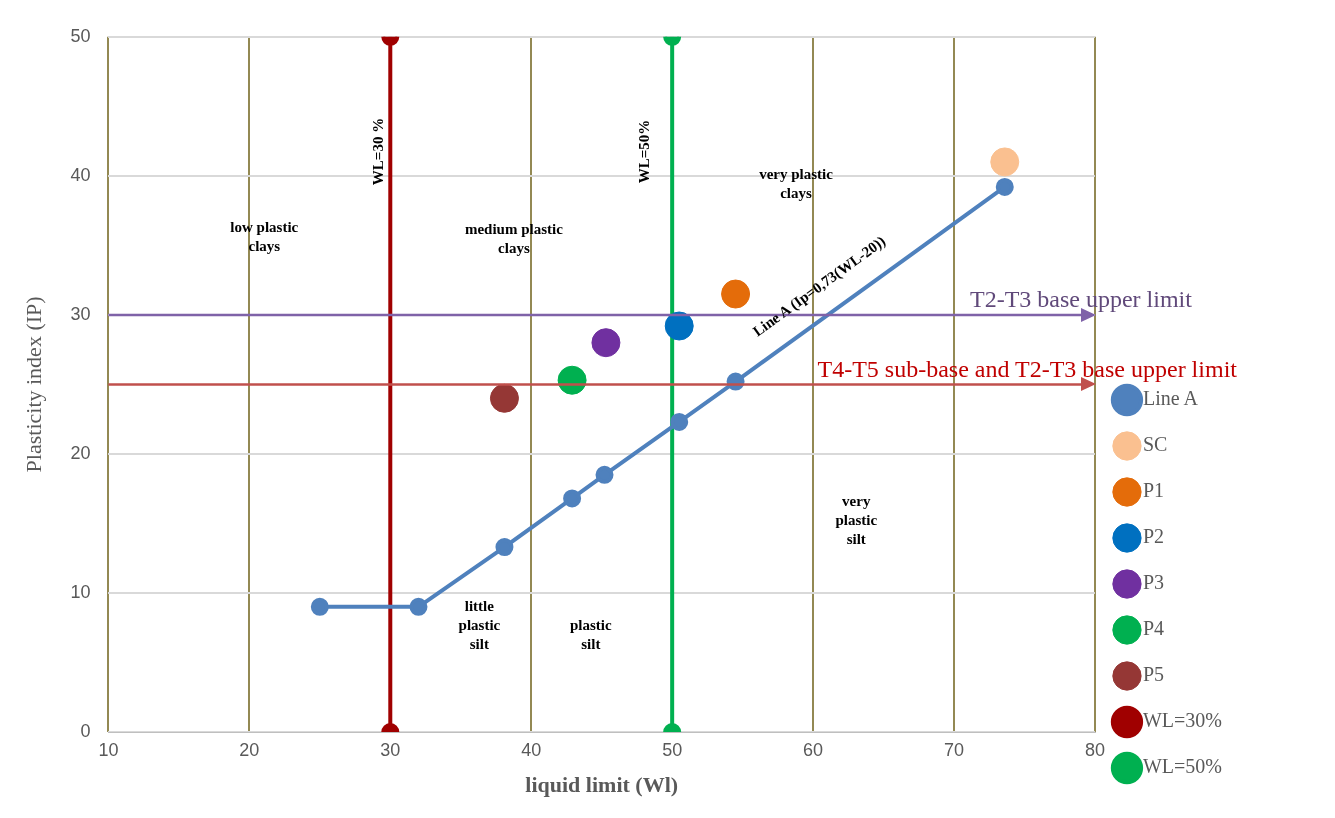 The width and height of the screenshot is (1335, 818). What do you see at coordinates (796, 184) in the screenshot?
I see `annotation: very plastic clays` at bounding box center [796, 184].